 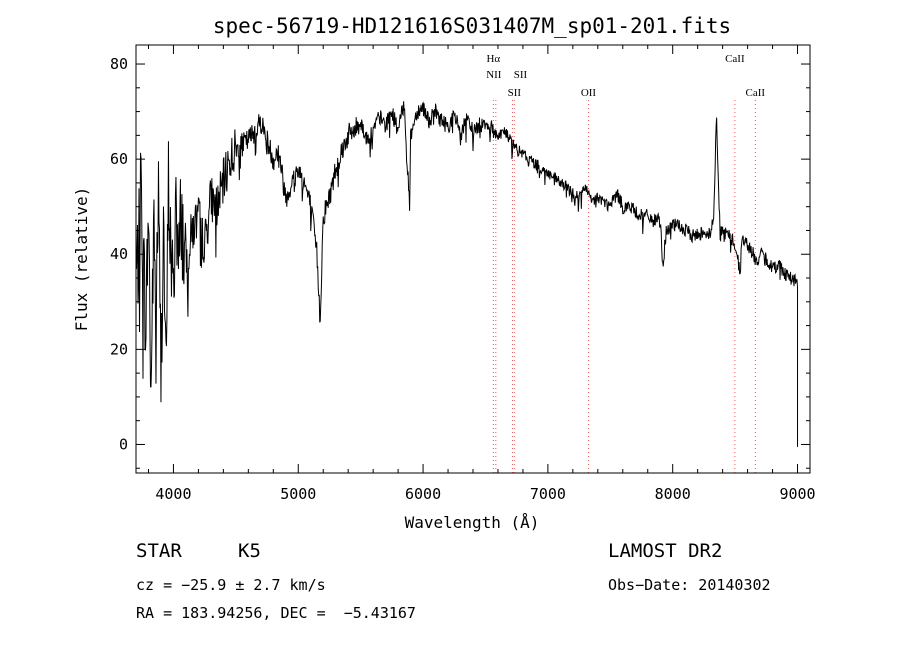 I want to click on line-label-1: NII, so click(x=494, y=75).